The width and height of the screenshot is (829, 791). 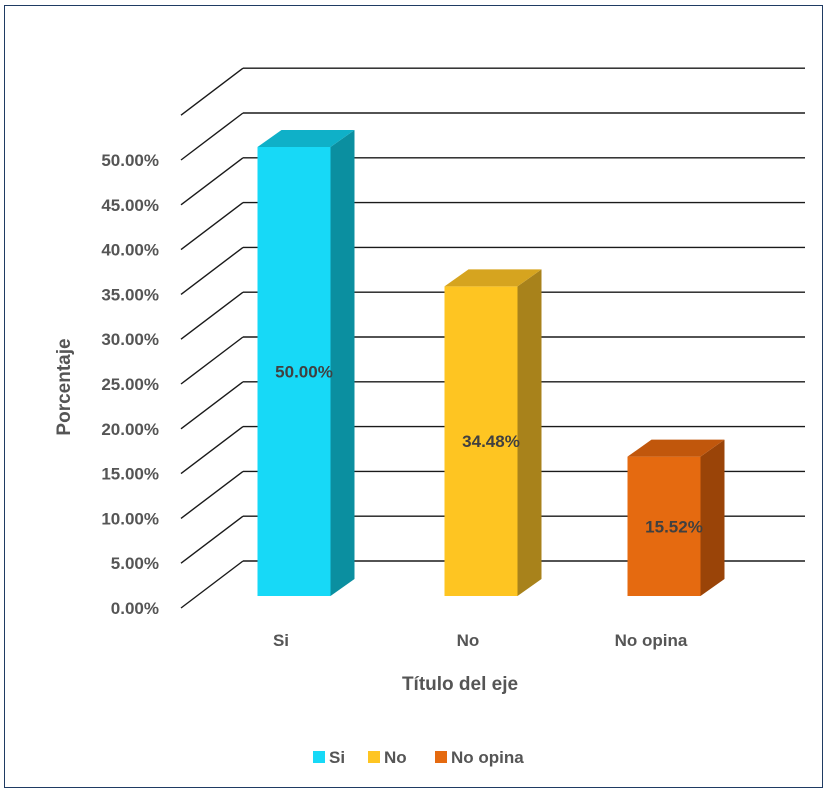 I want to click on y-tick-label: 5.00%, so click(x=135, y=563).